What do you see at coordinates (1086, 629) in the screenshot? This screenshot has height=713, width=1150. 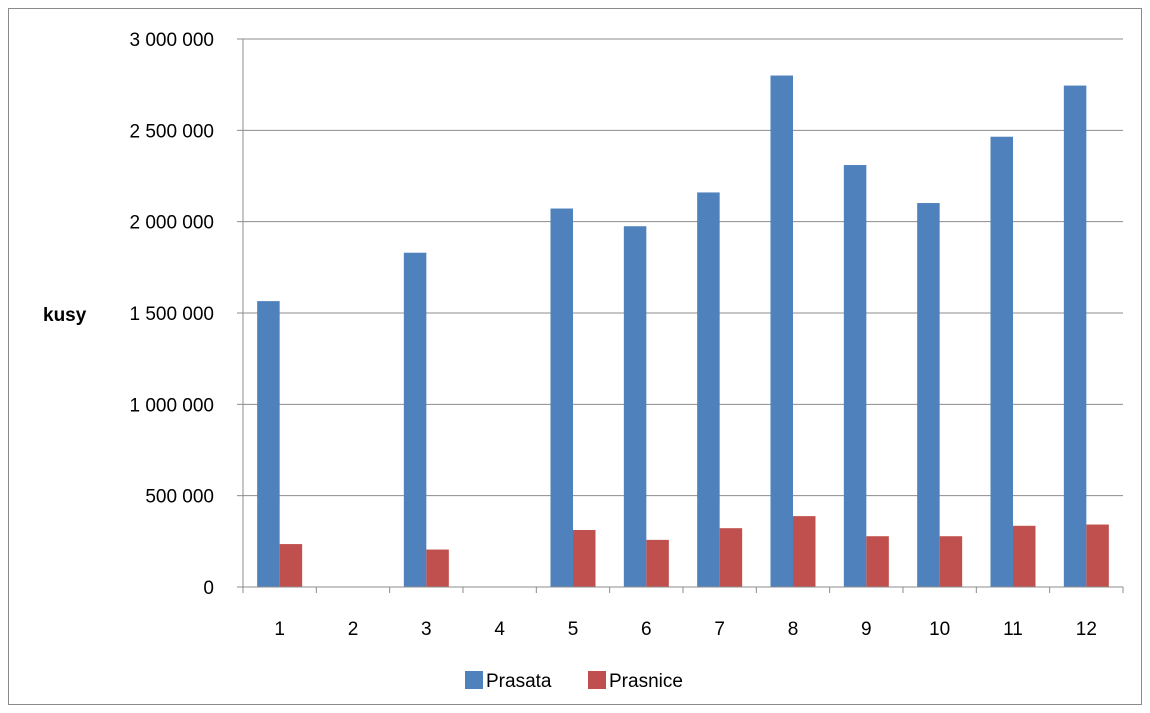 I see `x-tick-label: 12` at bounding box center [1086, 629].